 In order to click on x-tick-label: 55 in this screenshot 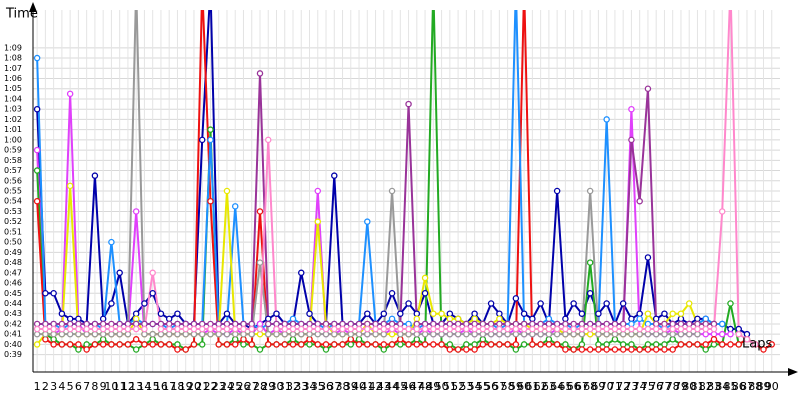, I will do `click(483, 386)`.